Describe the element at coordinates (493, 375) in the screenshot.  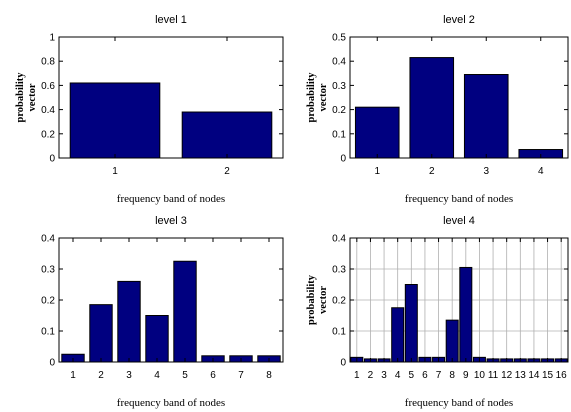
I see `x-tick-label: 11` at that location.